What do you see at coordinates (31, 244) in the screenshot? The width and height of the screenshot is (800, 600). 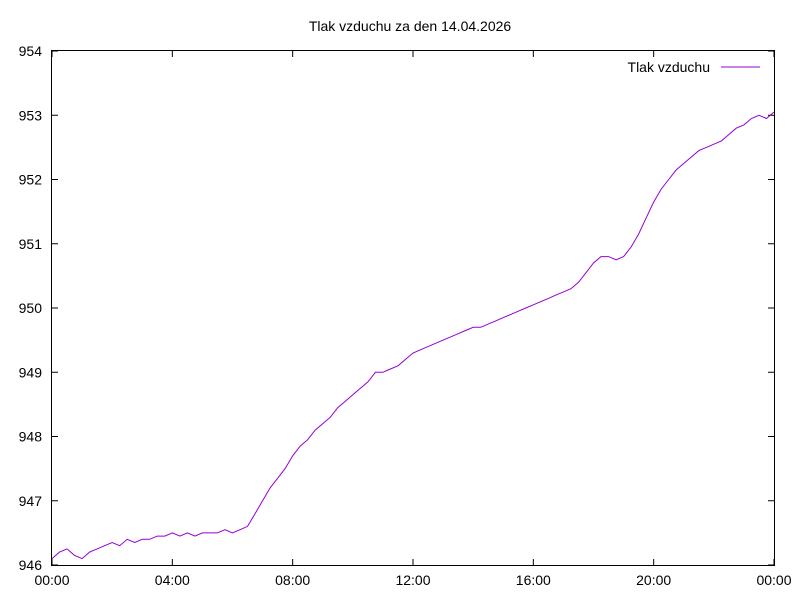 I see `y-tick-label: 951` at bounding box center [31, 244].